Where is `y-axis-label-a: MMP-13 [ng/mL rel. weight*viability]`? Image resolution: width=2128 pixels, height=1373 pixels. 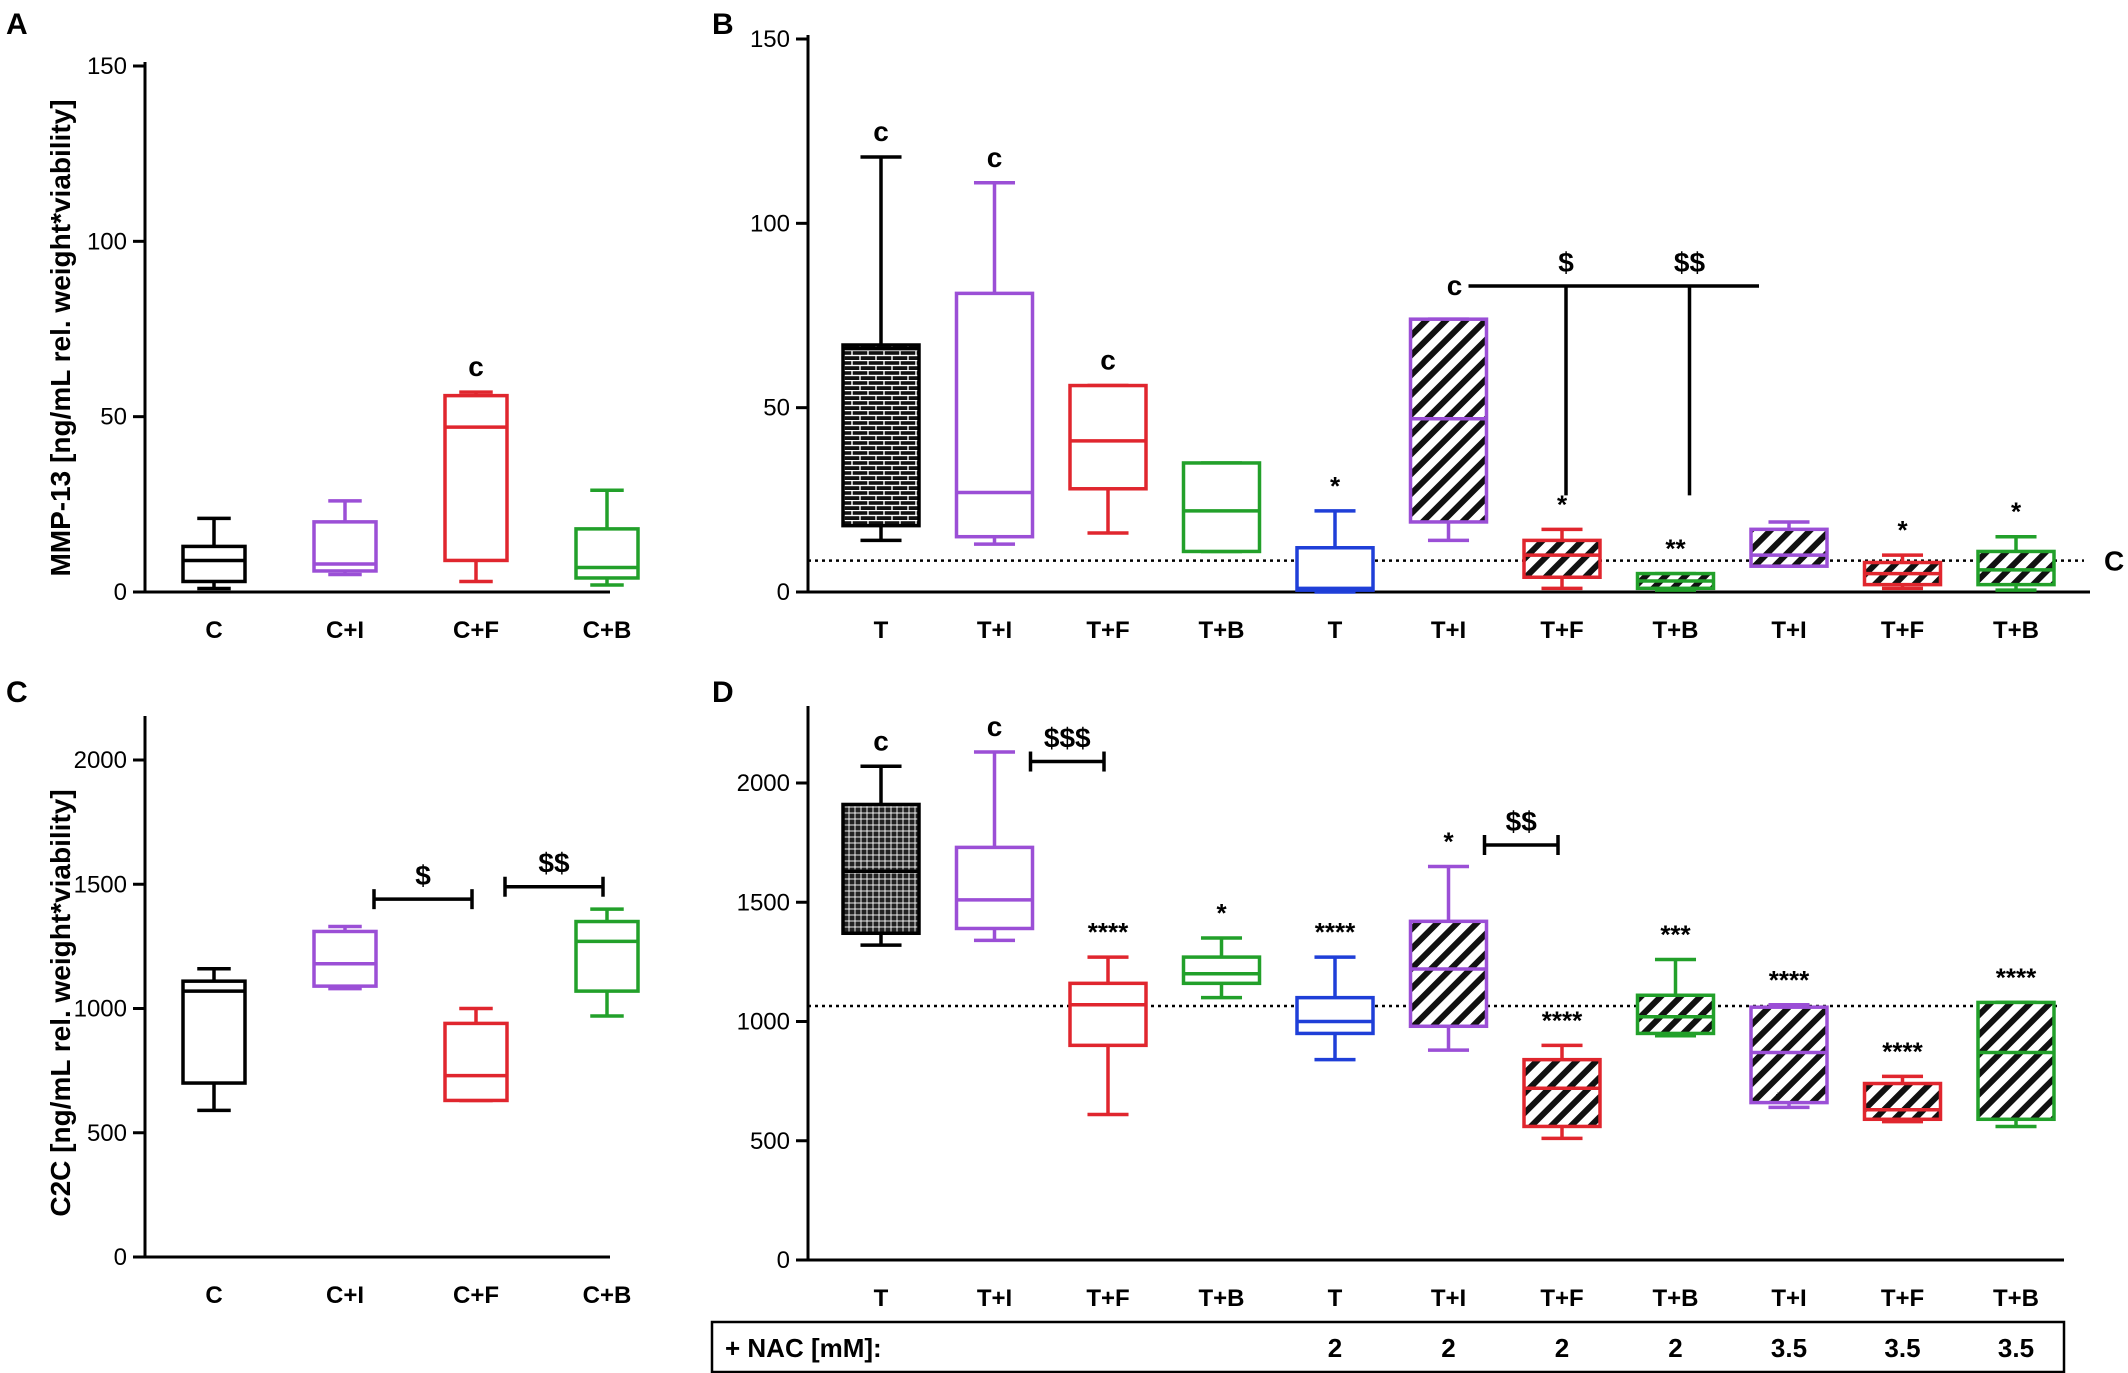
y-axis-label-a: MMP-13 [ng/mL rel. weight*viability] is located at coordinates (60, 337).